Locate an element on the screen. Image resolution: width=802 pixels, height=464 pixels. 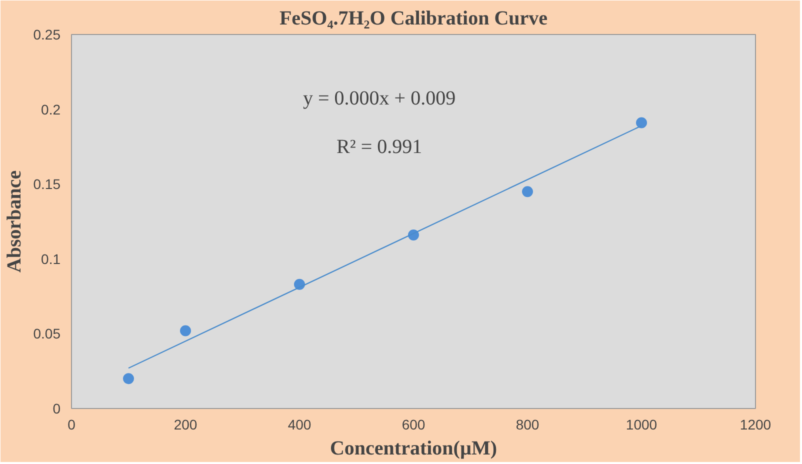
x-tick-label: 0 is located at coordinates (72, 424).